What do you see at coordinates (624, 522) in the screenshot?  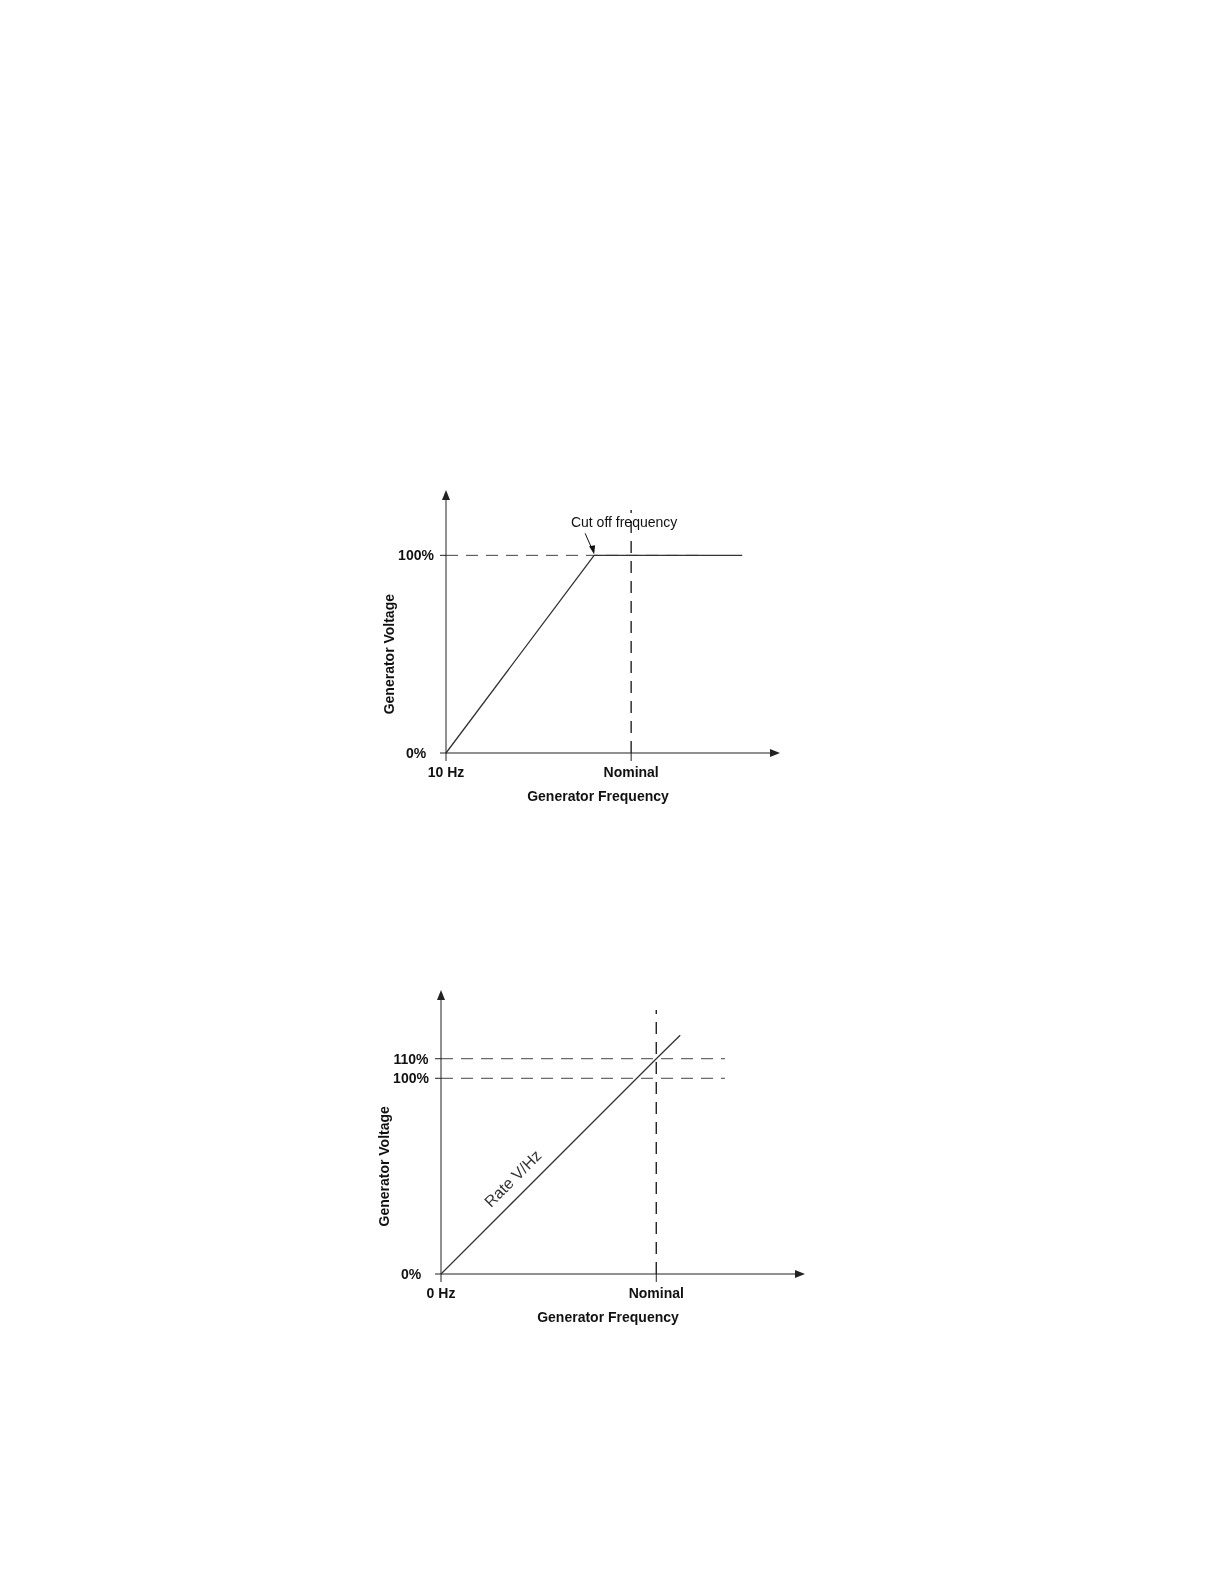 I see `annotation: Cut off frequency` at bounding box center [624, 522].